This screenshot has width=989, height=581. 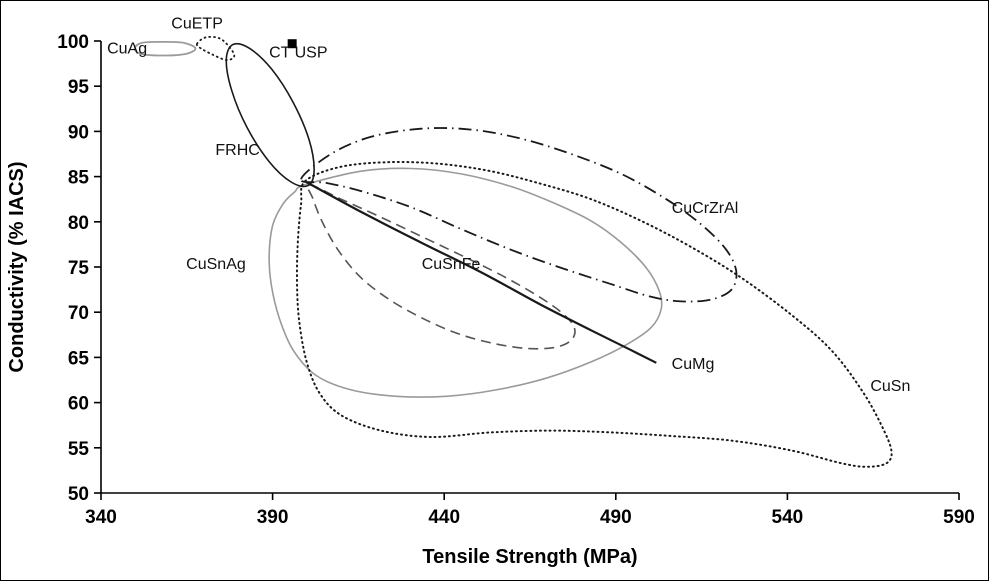 I want to click on y-axis-title: Conductivity (% IACS), so click(x=17, y=267).